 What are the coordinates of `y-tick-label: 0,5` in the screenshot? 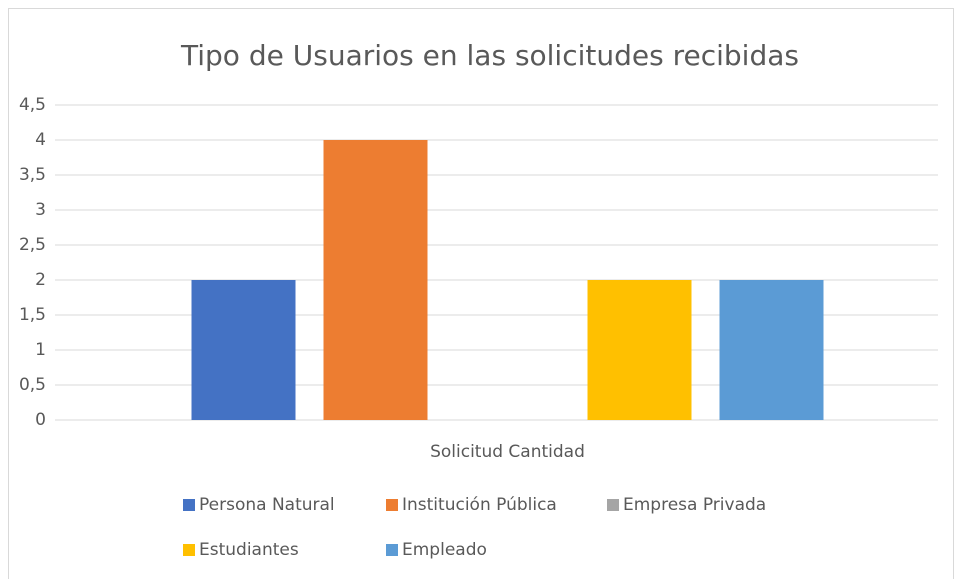 It's located at (32, 385).